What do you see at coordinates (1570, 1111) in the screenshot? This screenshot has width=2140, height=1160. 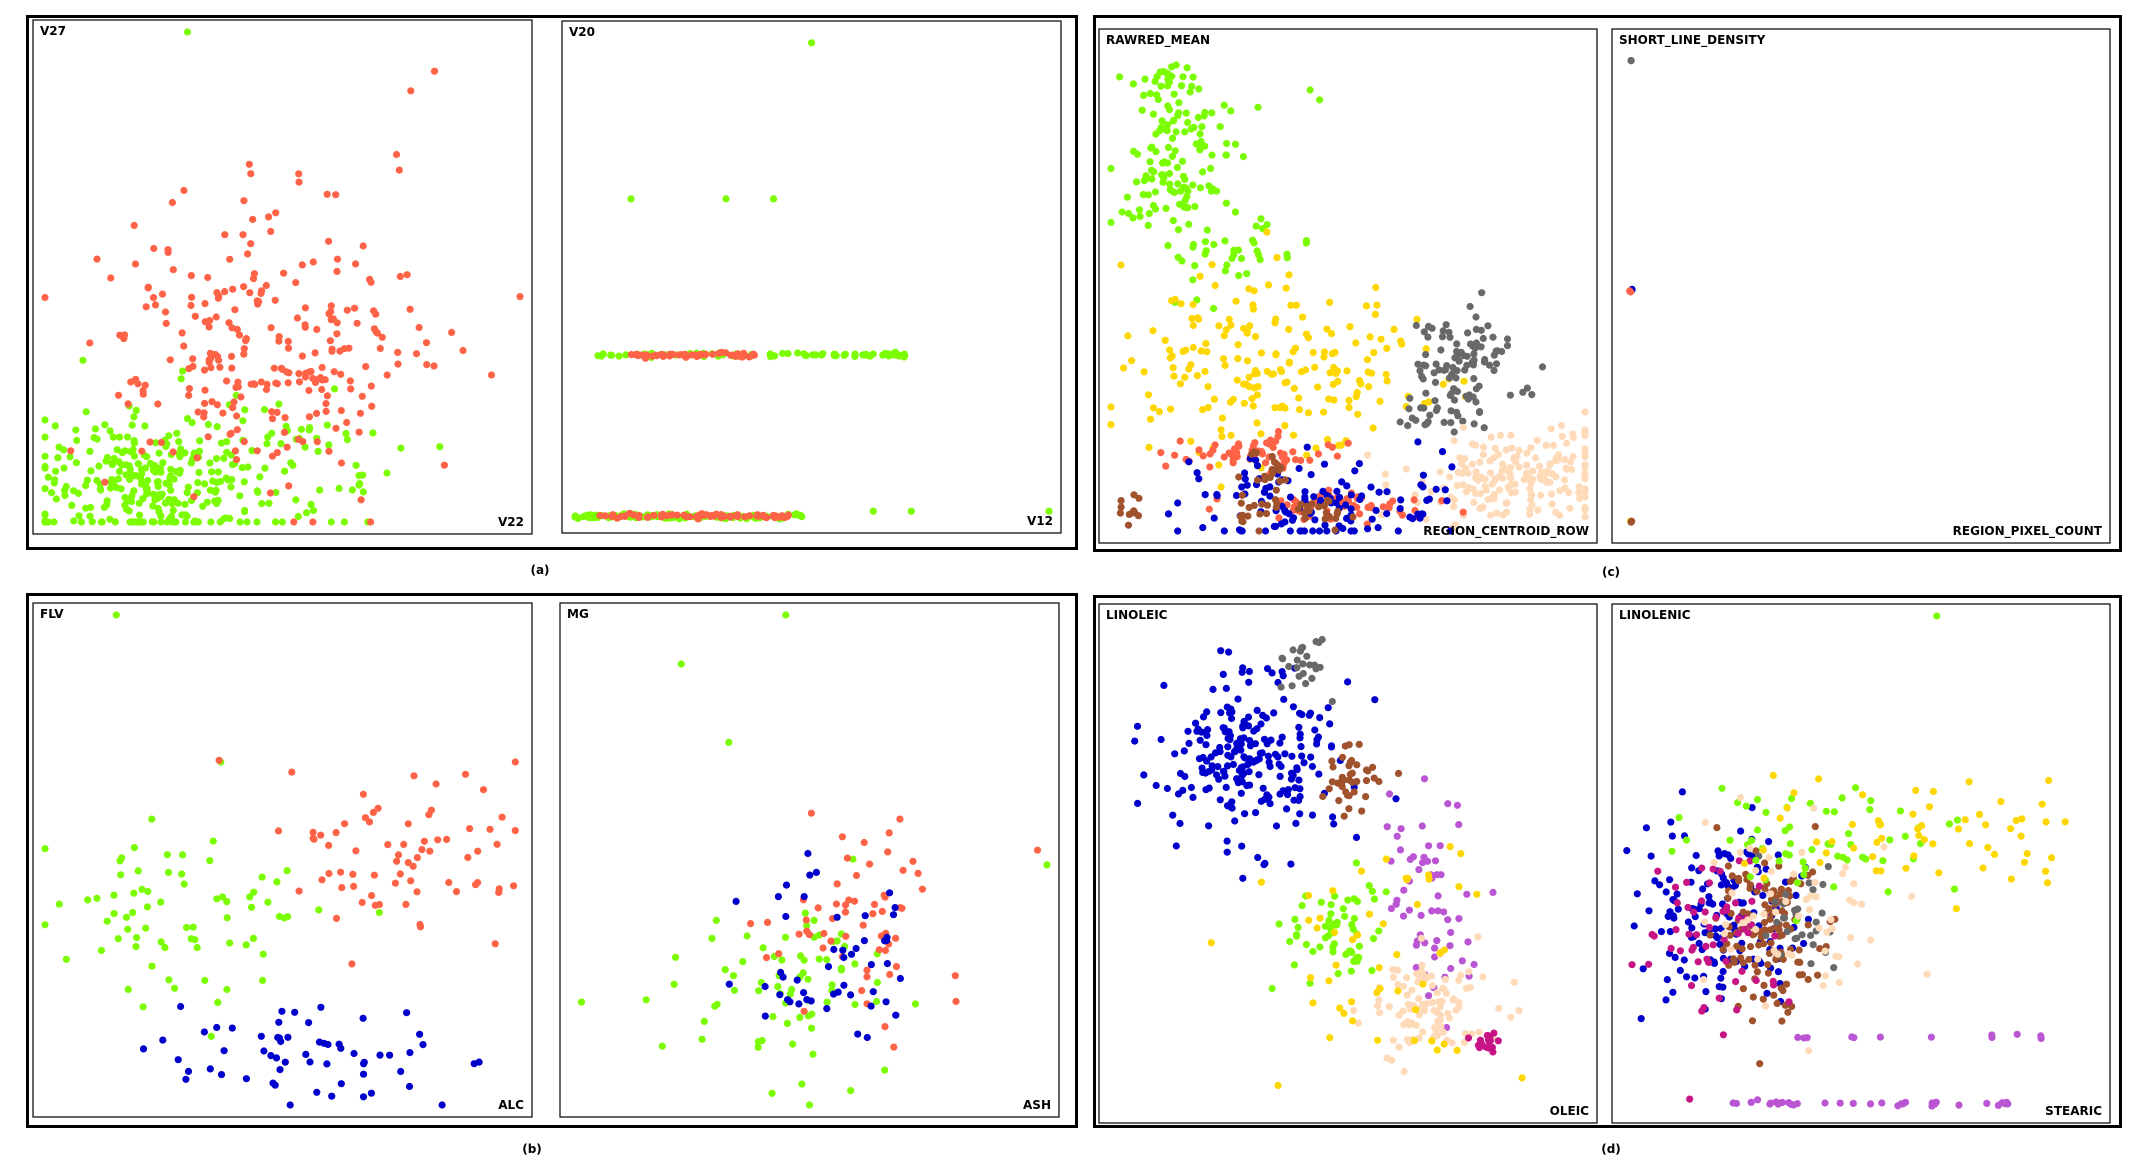 I see `x-axis-label: OLEIC` at bounding box center [1570, 1111].